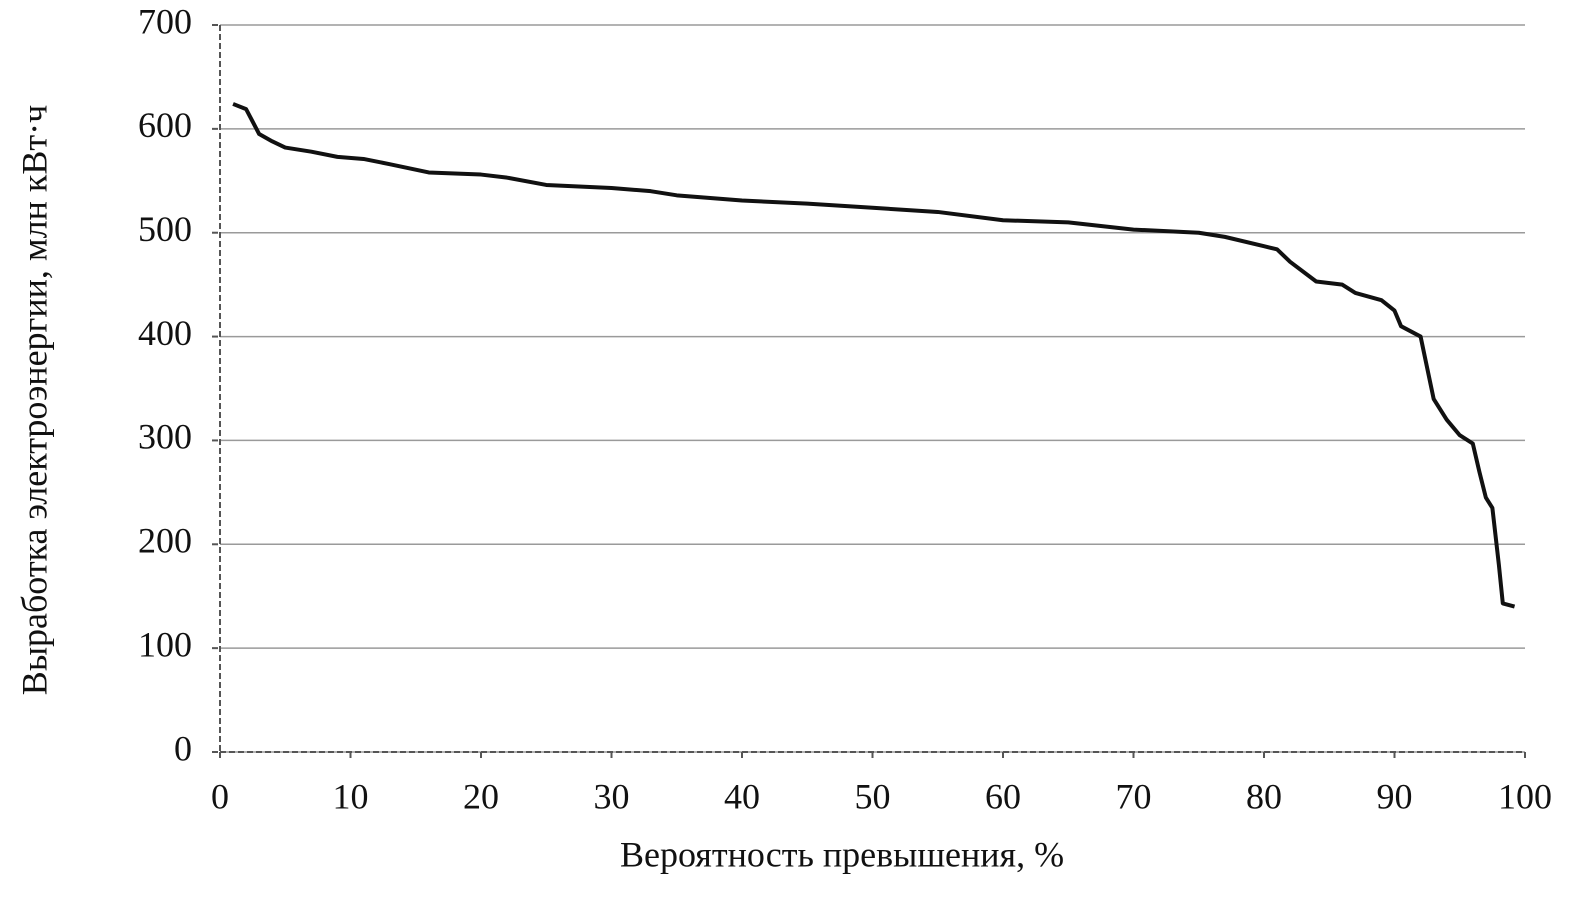  I want to click on y-tick-label: 100, so click(165, 644).